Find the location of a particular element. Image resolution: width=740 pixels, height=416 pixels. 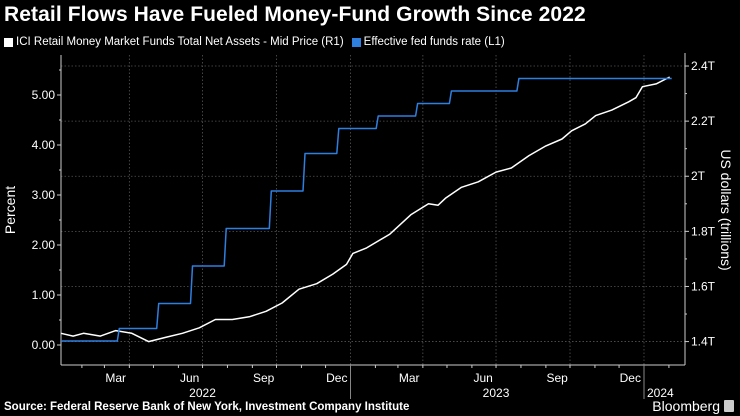

legend-swatch-blue is located at coordinates (356, 42).